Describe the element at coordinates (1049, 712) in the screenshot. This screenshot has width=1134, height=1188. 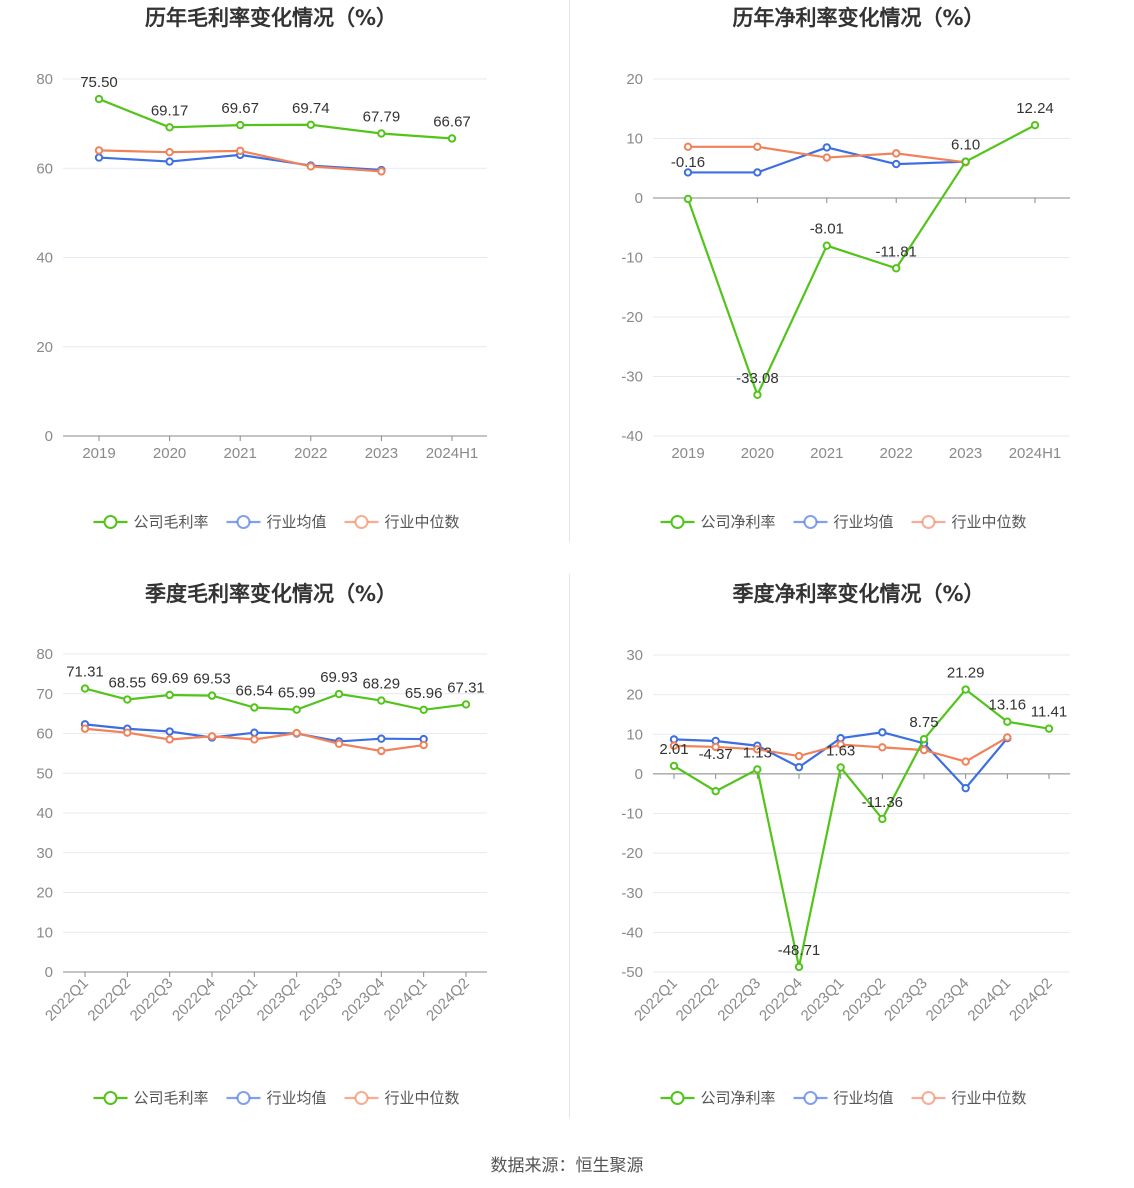
I see `data-label: 11.41` at that location.